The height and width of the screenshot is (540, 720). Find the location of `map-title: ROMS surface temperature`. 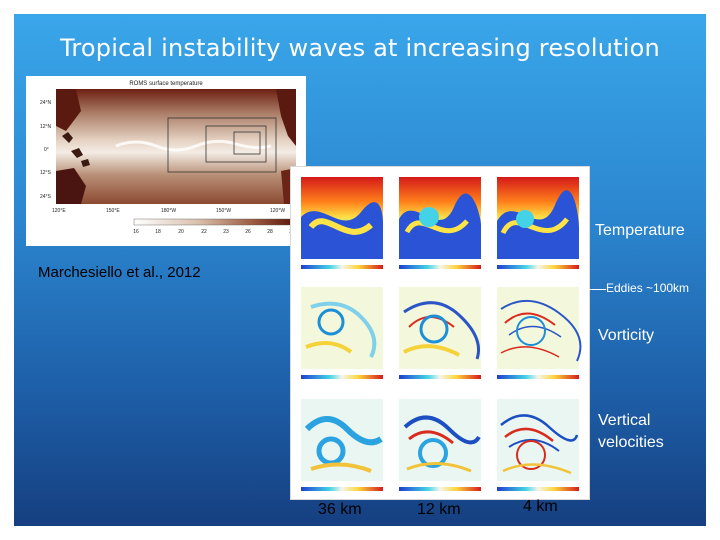

map-title: ROMS surface temperature is located at coordinates (166, 84).